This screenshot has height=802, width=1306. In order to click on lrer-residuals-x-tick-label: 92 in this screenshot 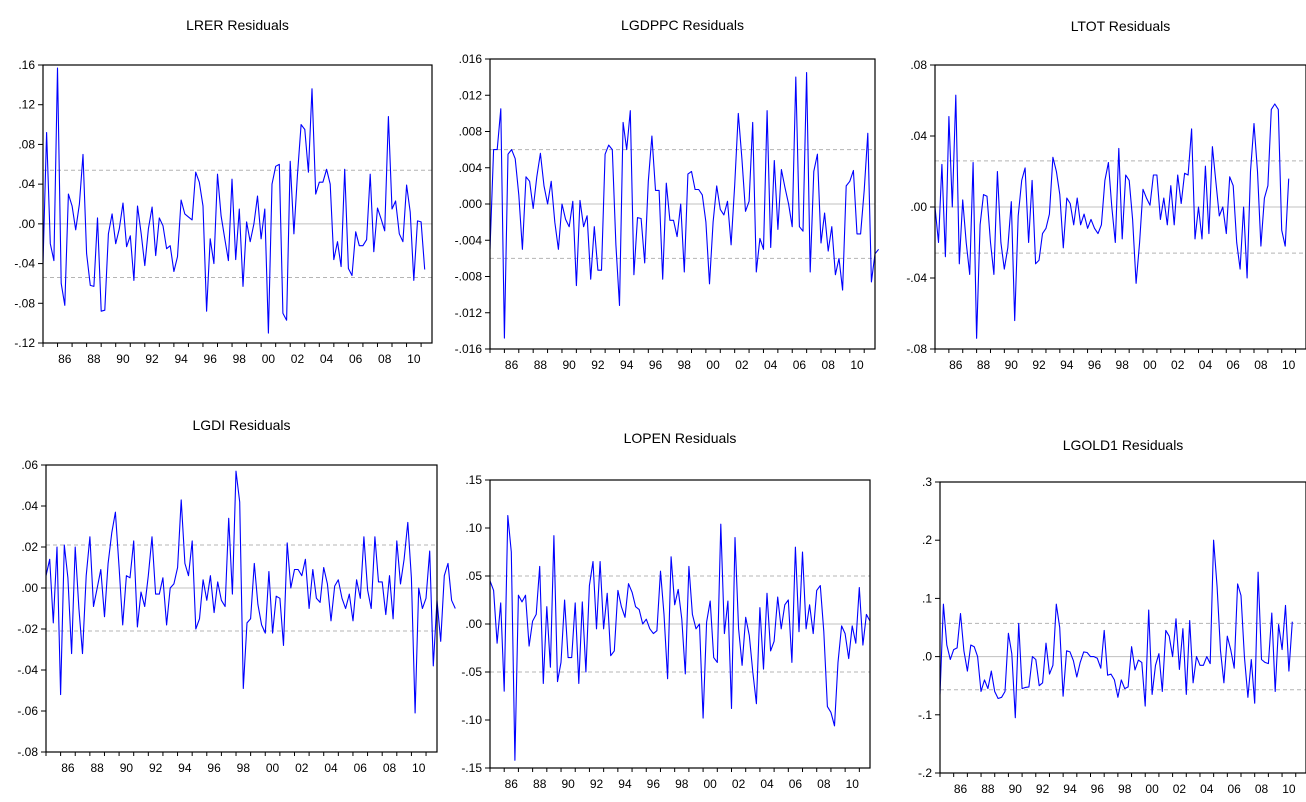, I will do `click(152, 359)`.